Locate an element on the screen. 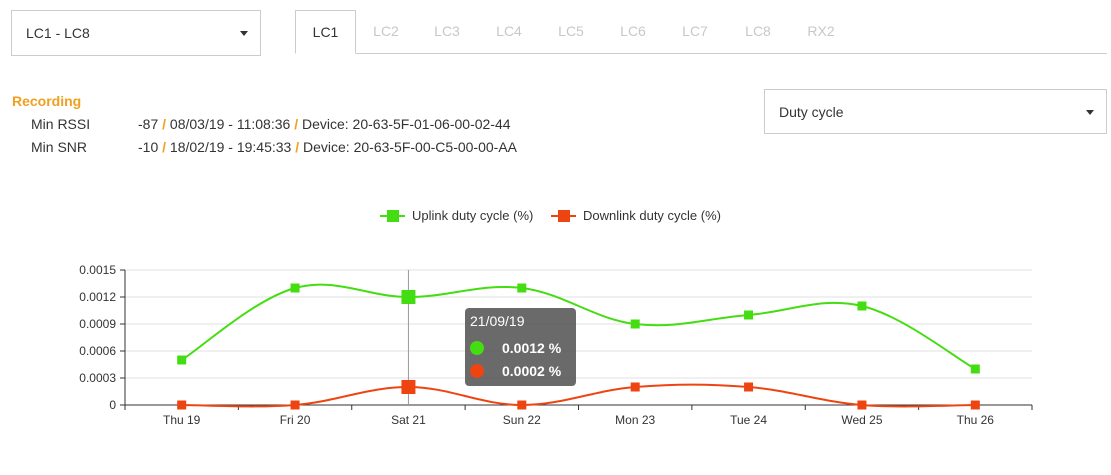 This screenshot has width=1111, height=475. min-rssi-value: -87 is located at coordinates (148, 124).